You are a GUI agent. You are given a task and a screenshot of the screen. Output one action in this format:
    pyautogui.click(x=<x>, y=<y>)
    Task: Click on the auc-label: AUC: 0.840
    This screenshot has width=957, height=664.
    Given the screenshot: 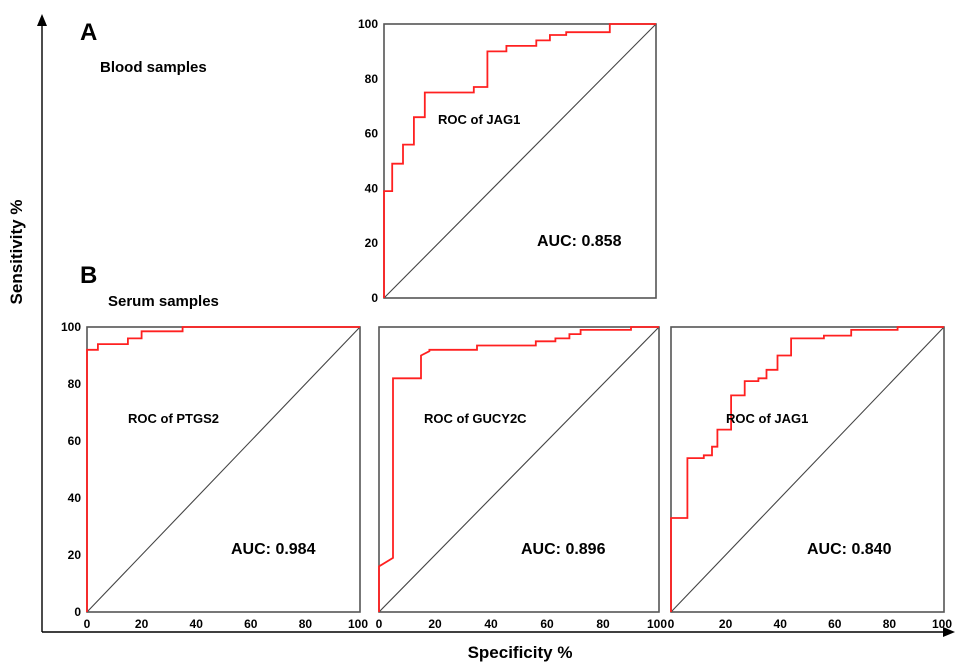 What is the action you would take?
    pyautogui.click(x=849, y=549)
    